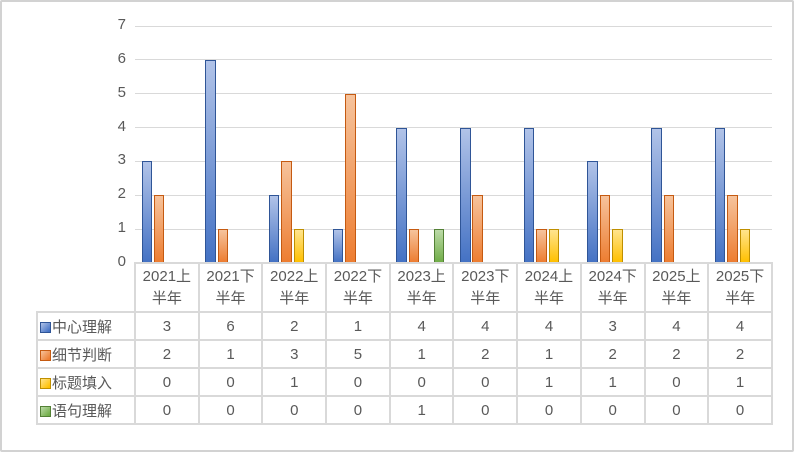 Image resolution: width=794 pixels, height=452 pixels. Describe the element at coordinates (82, 383) in the screenshot. I see `series-name: 标题填入` at that location.